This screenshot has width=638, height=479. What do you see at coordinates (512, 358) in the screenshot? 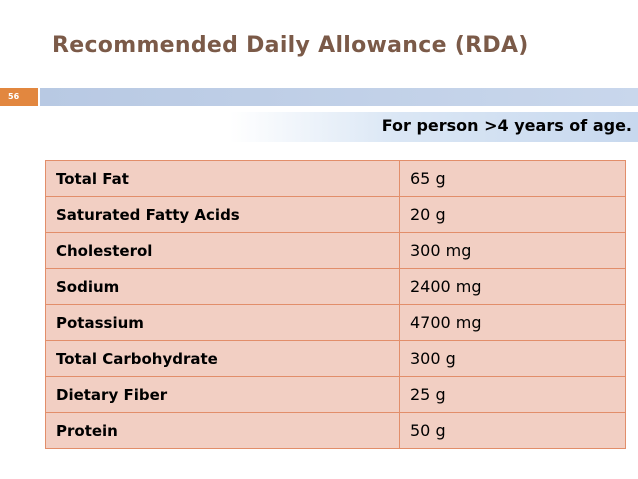
I see `amount: 300 g` at bounding box center [512, 358].